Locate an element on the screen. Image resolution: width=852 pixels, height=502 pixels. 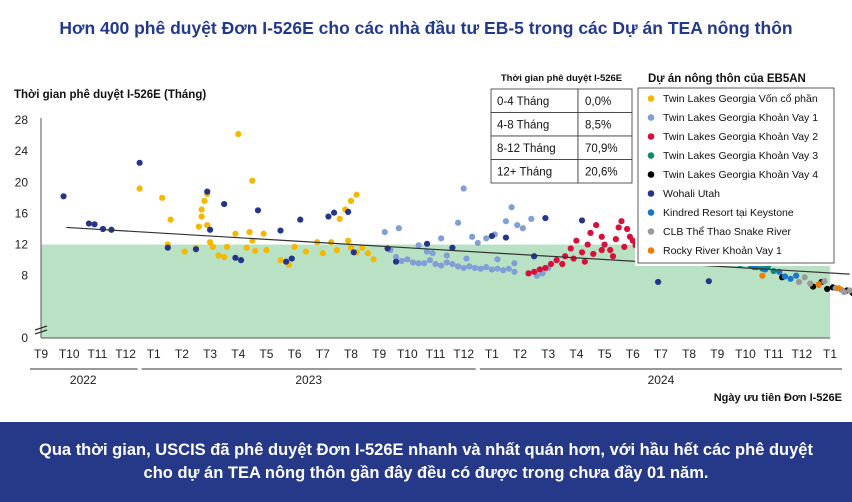
y-axis-label: Thời gian phê duyệt I-526E (Tháng) is located at coordinates (110, 95).